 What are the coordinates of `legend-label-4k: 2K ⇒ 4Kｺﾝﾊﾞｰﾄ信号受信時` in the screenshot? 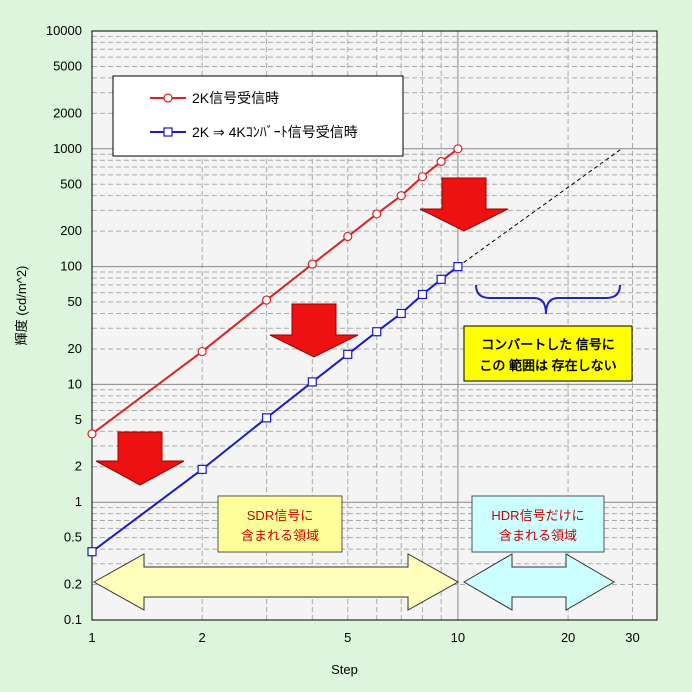 It's located at (275, 132).